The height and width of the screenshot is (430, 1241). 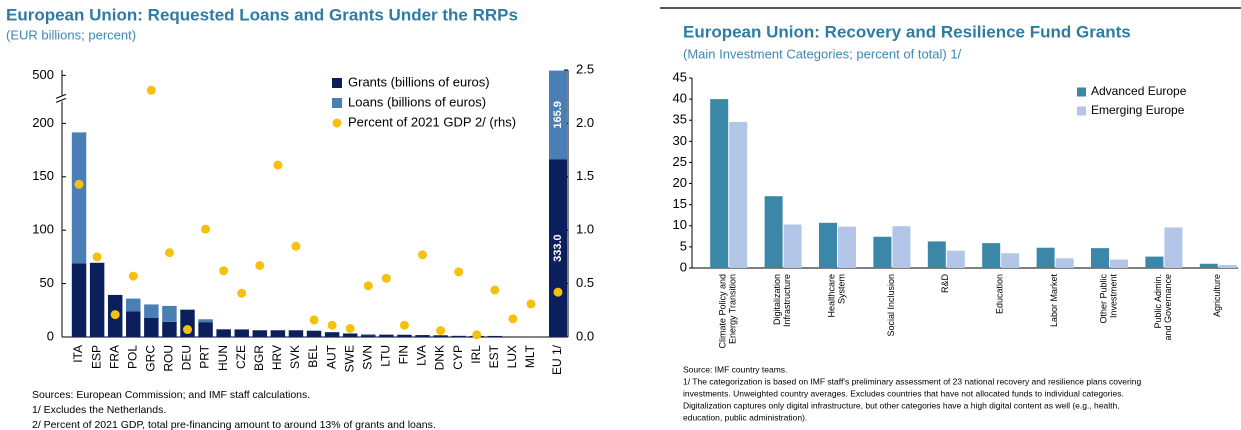 What do you see at coordinates (787, 300) in the screenshot?
I see `x-tick-label: Infrastructure` at bounding box center [787, 300].